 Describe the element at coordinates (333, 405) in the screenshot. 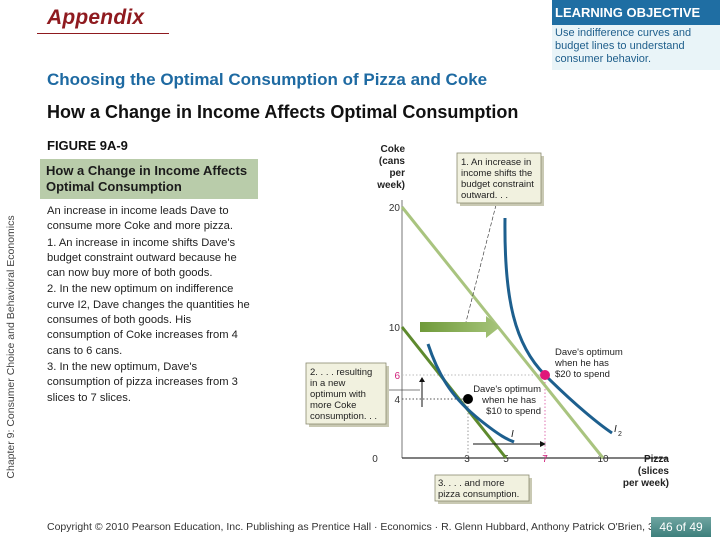

I see `callout-2-line-4: more Coke` at that location.